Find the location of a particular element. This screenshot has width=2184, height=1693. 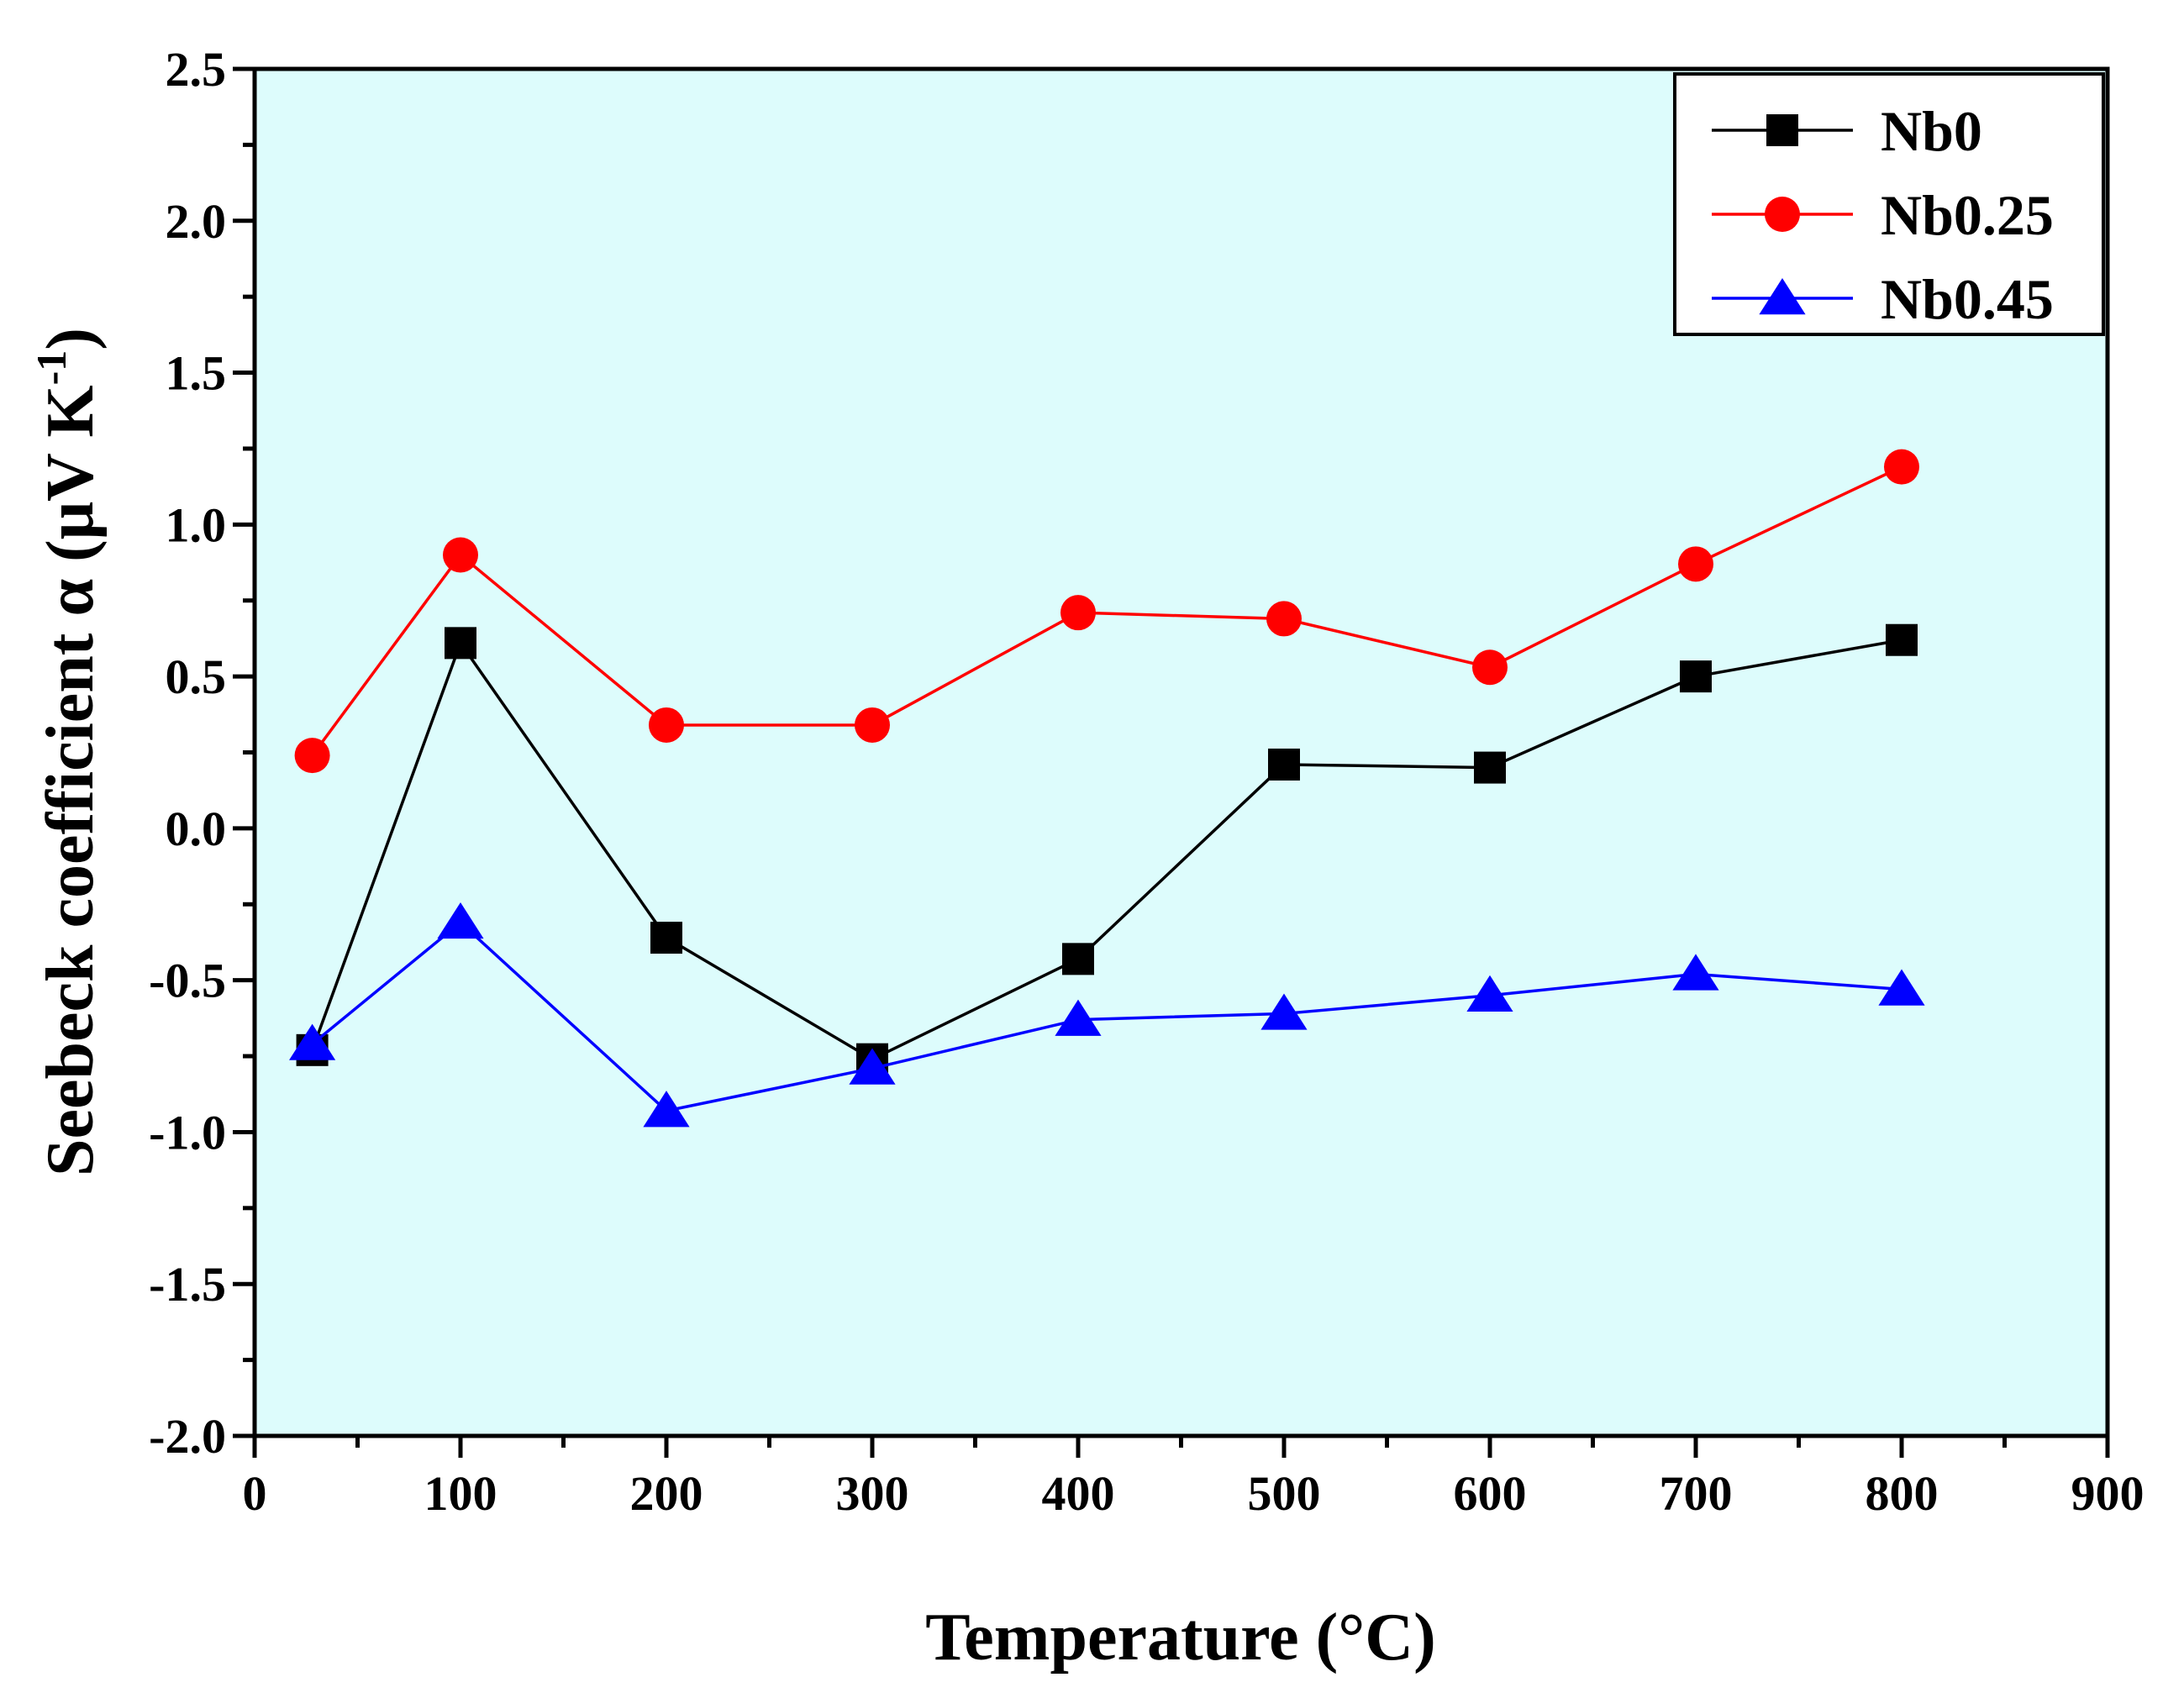

y-tick-label: 1.5 is located at coordinates (196, 373).